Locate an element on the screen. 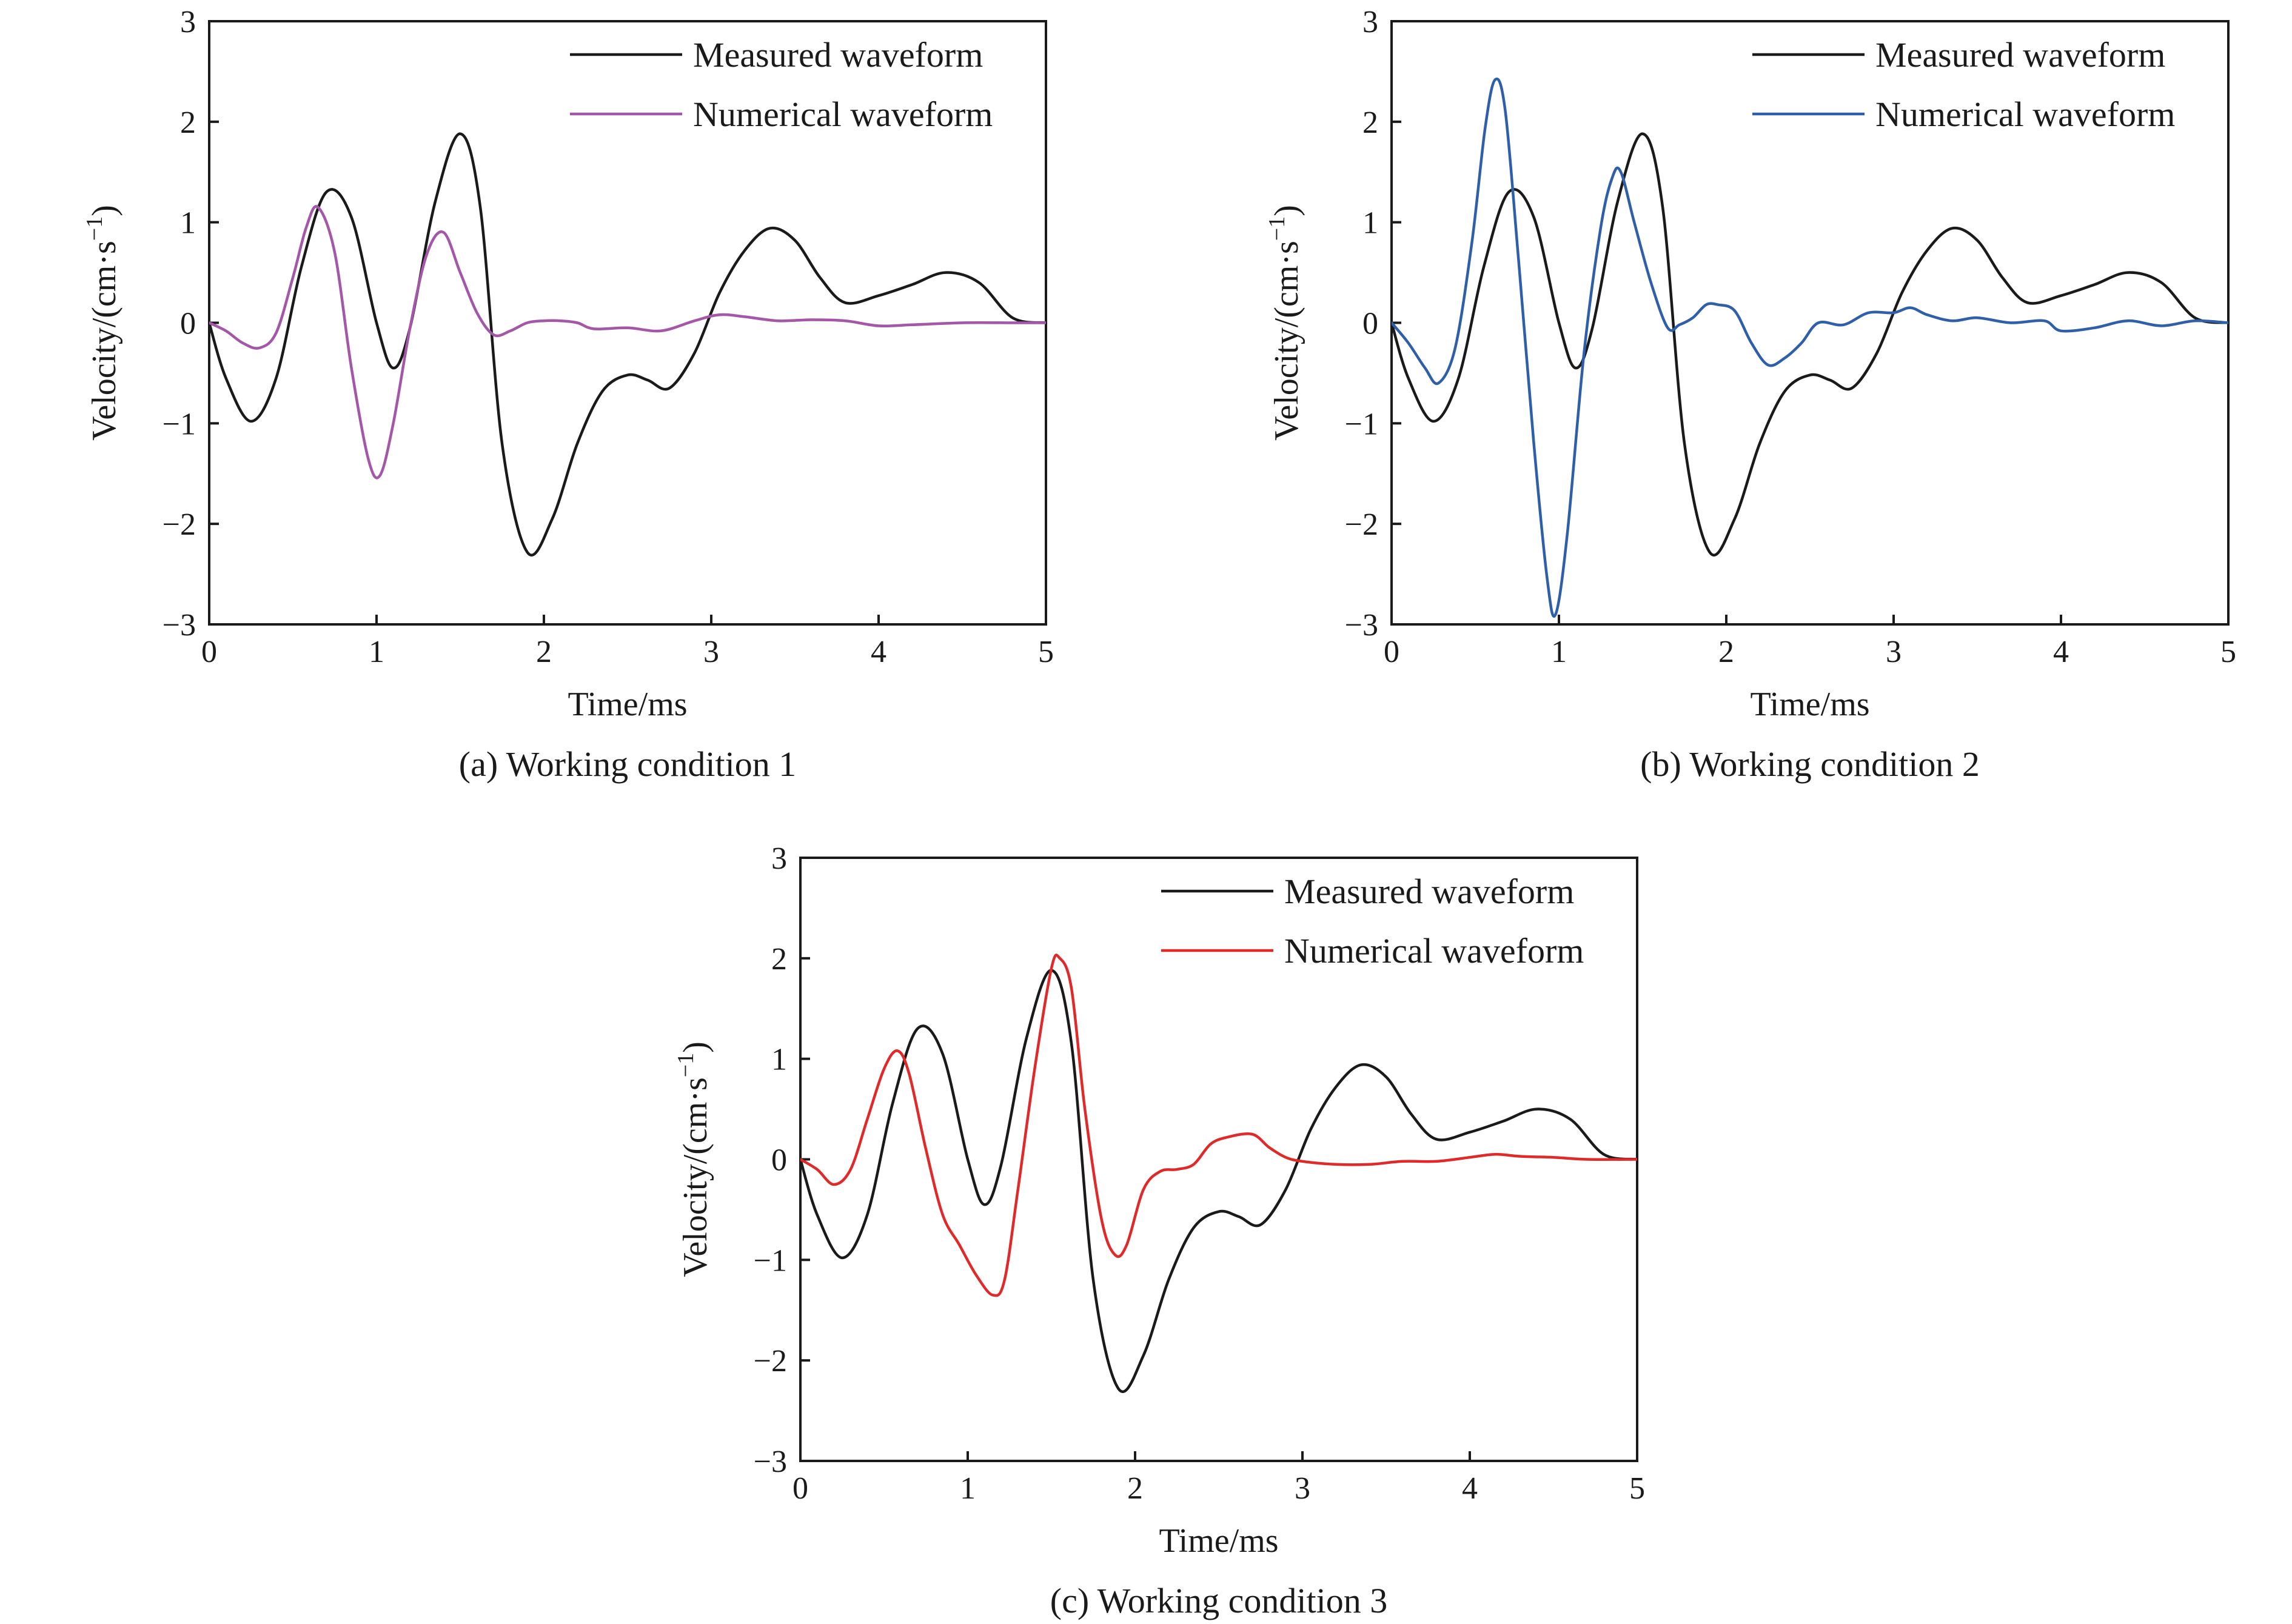  panel-caption: (b) Working condition 2 is located at coordinates (1810, 764).